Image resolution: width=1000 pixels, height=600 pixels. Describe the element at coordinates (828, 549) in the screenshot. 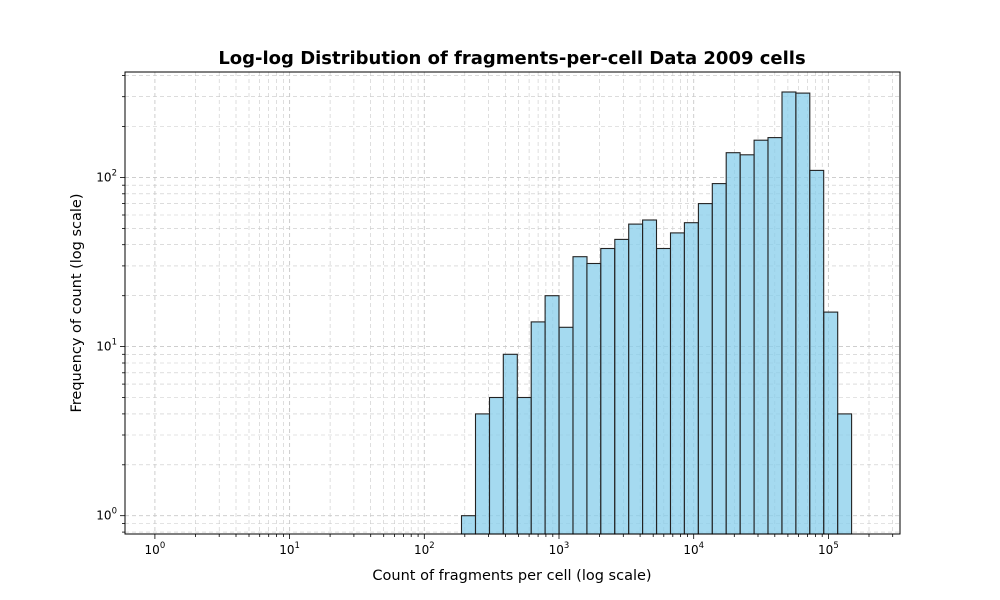

I see `x-tick-label: 10⁵` at that location.